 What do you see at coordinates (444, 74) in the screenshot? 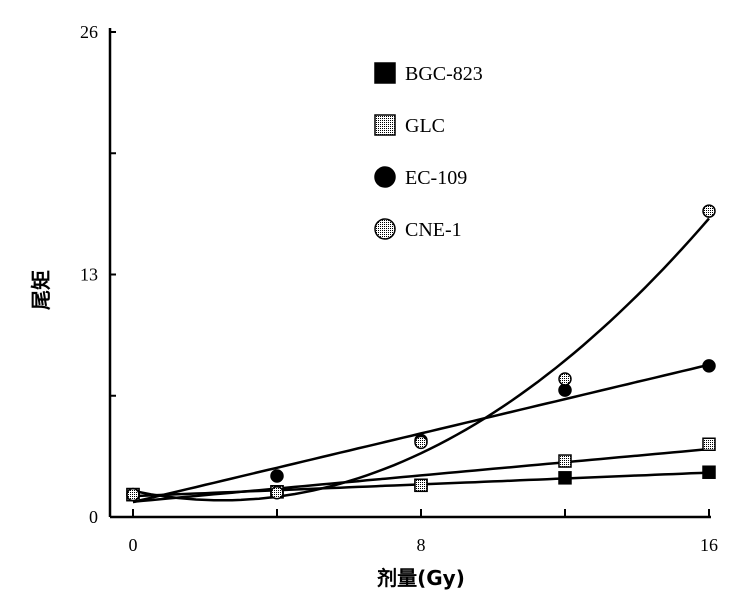
I see `legend-label-bgc-823: BGC-823` at bounding box center [444, 74].